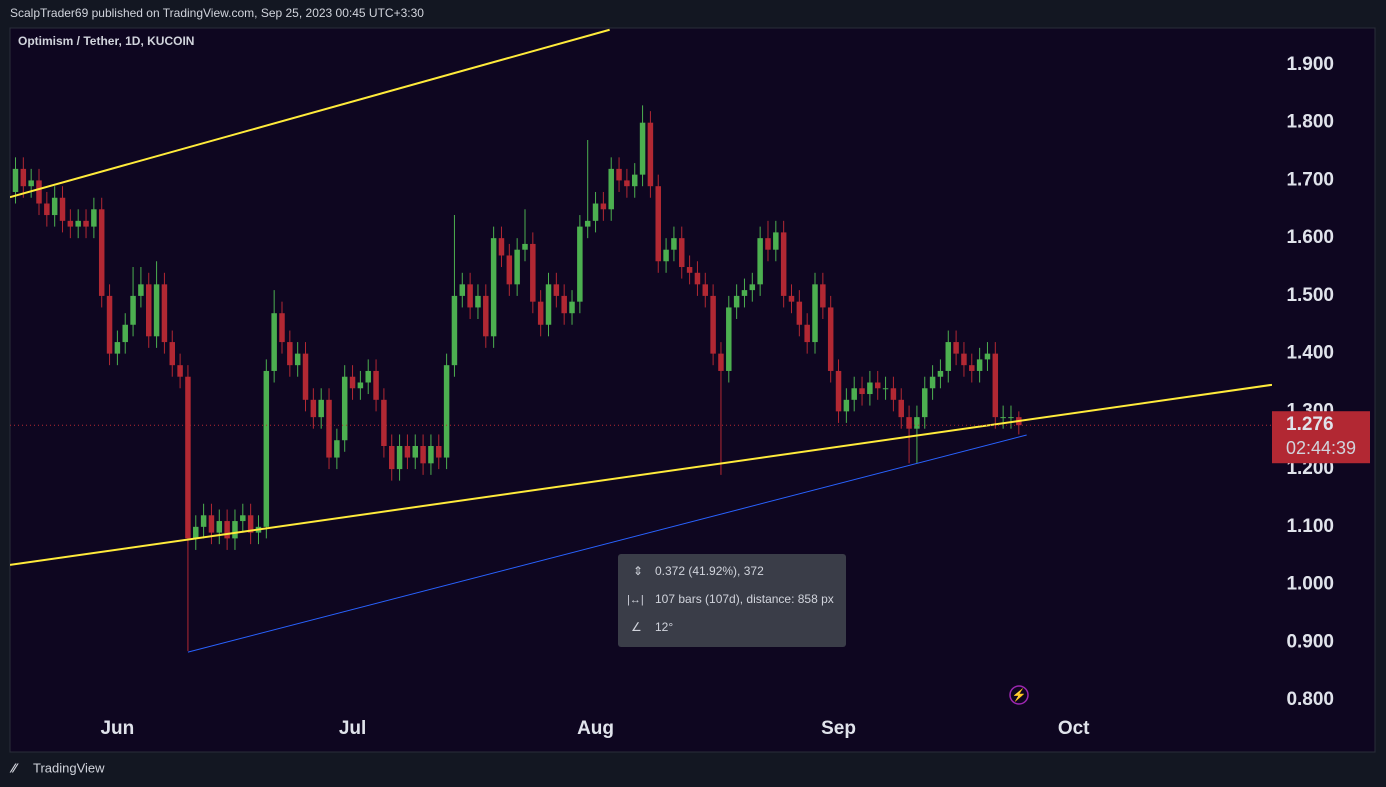  Describe the element at coordinates (1310, 353) in the screenshot. I see `y-tick-label: 1.400` at that location.